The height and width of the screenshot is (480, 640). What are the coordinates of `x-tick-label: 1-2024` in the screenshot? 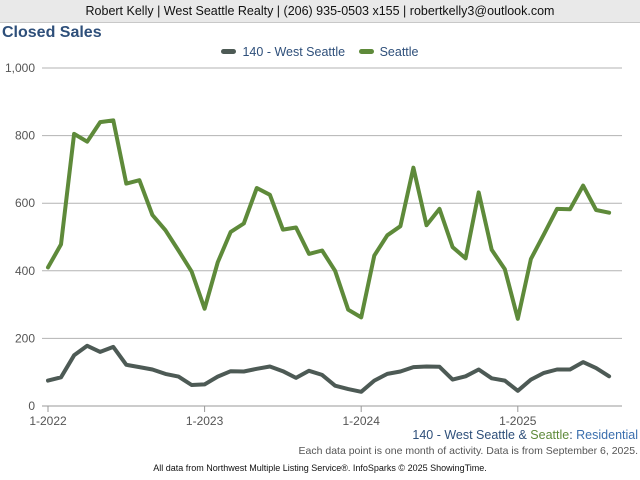 It's located at (362, 421).